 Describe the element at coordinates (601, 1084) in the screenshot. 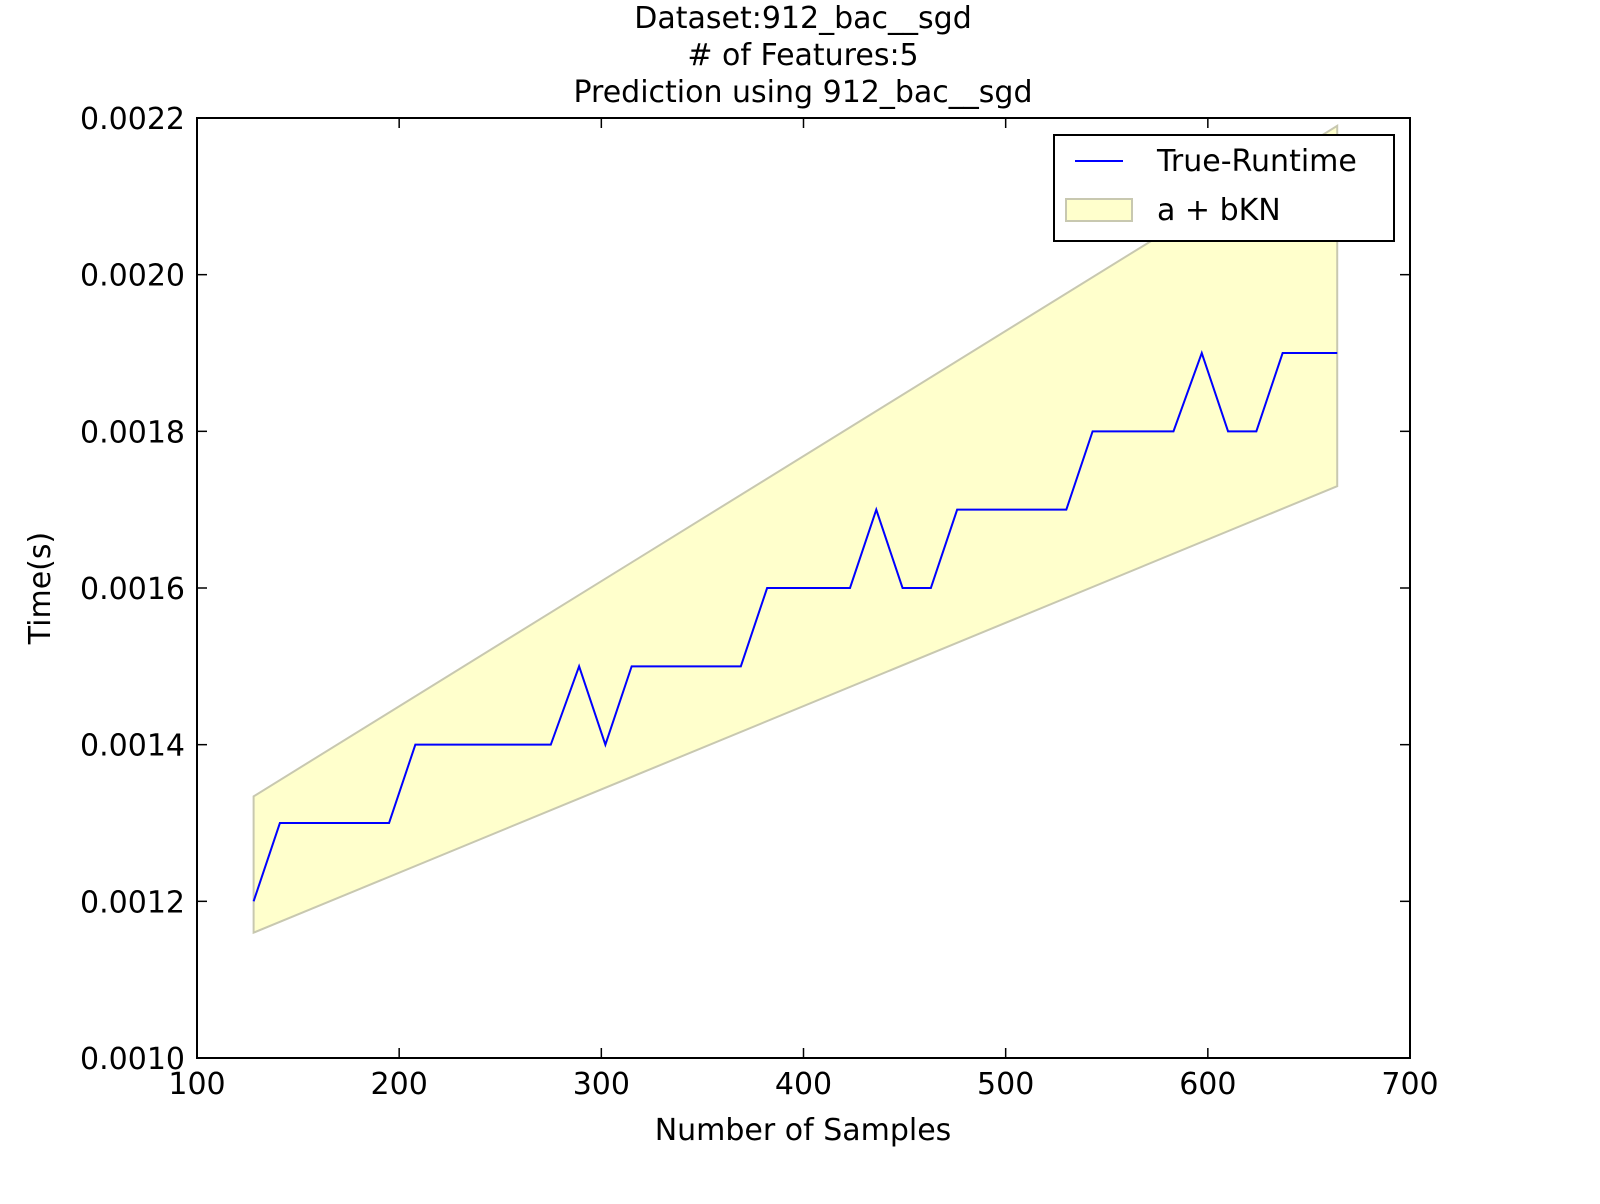

I see `x-tick-label: 300` at that location.